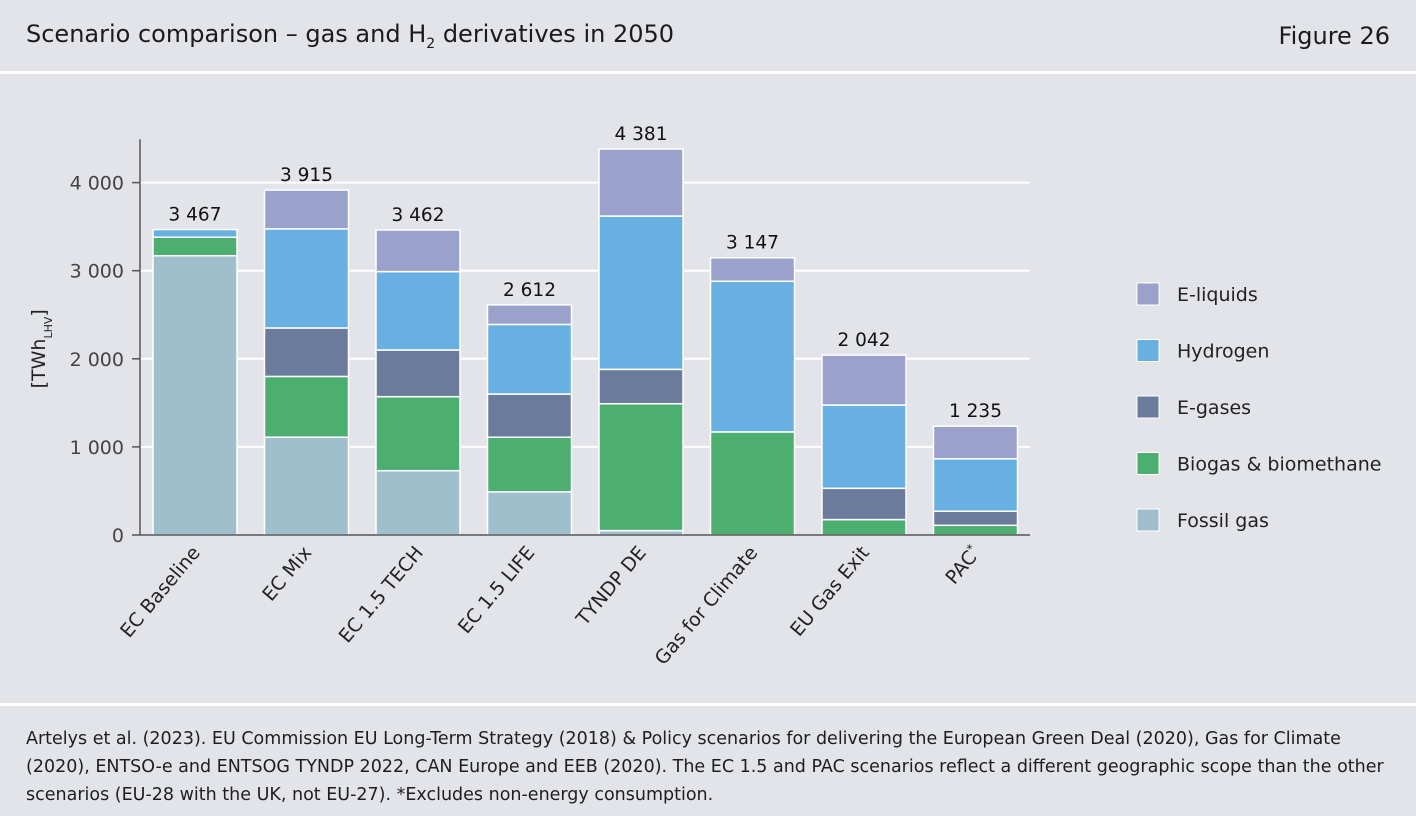 The image size is (1416, 816). What do you see at coordinates (160, 592) in the screenshot?
I see `x-tick-label: EC Baseline` at bounding box center [160, 592].